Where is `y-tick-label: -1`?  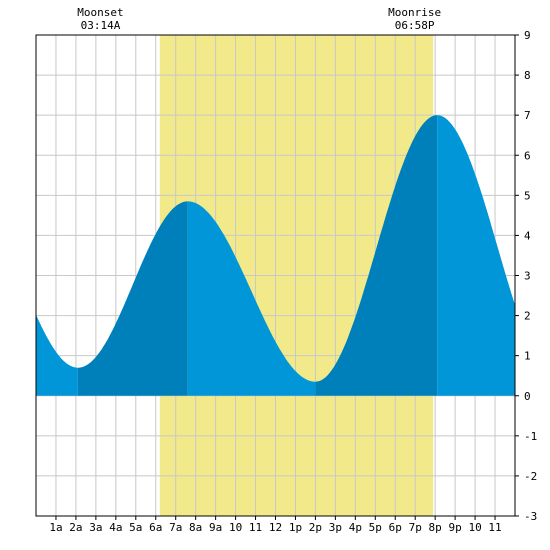 y-tick-label: -1 is located at coordinates (530, 436).